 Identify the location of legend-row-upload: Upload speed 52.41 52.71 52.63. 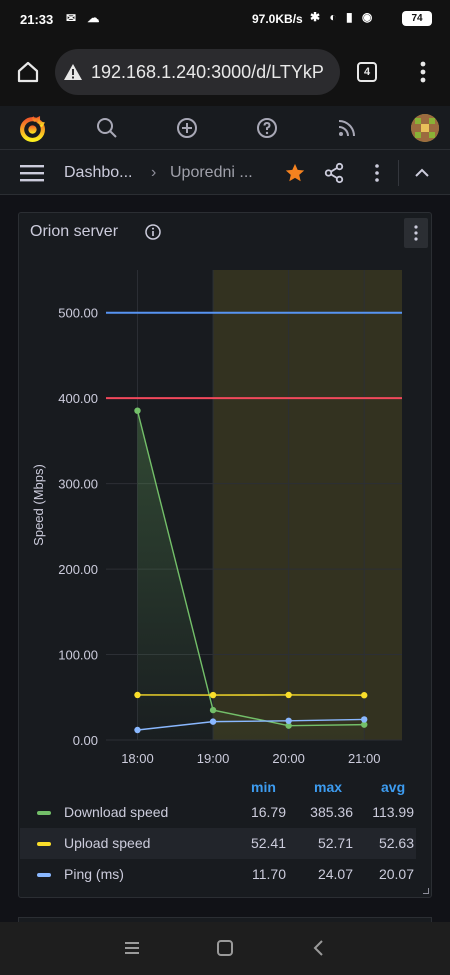
(218, 843).